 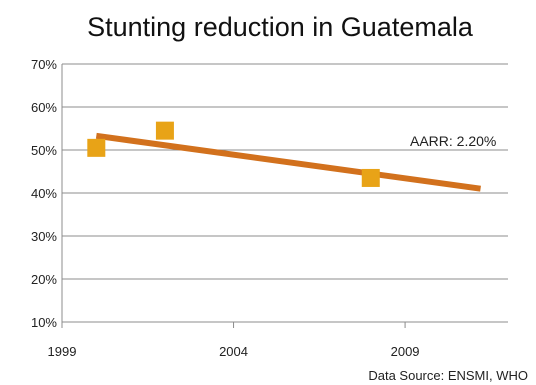 What do you see at coordinates (62, 351) in the screenshot?
I see `x-tick-label: 1999` at bounding box center [62, 351].